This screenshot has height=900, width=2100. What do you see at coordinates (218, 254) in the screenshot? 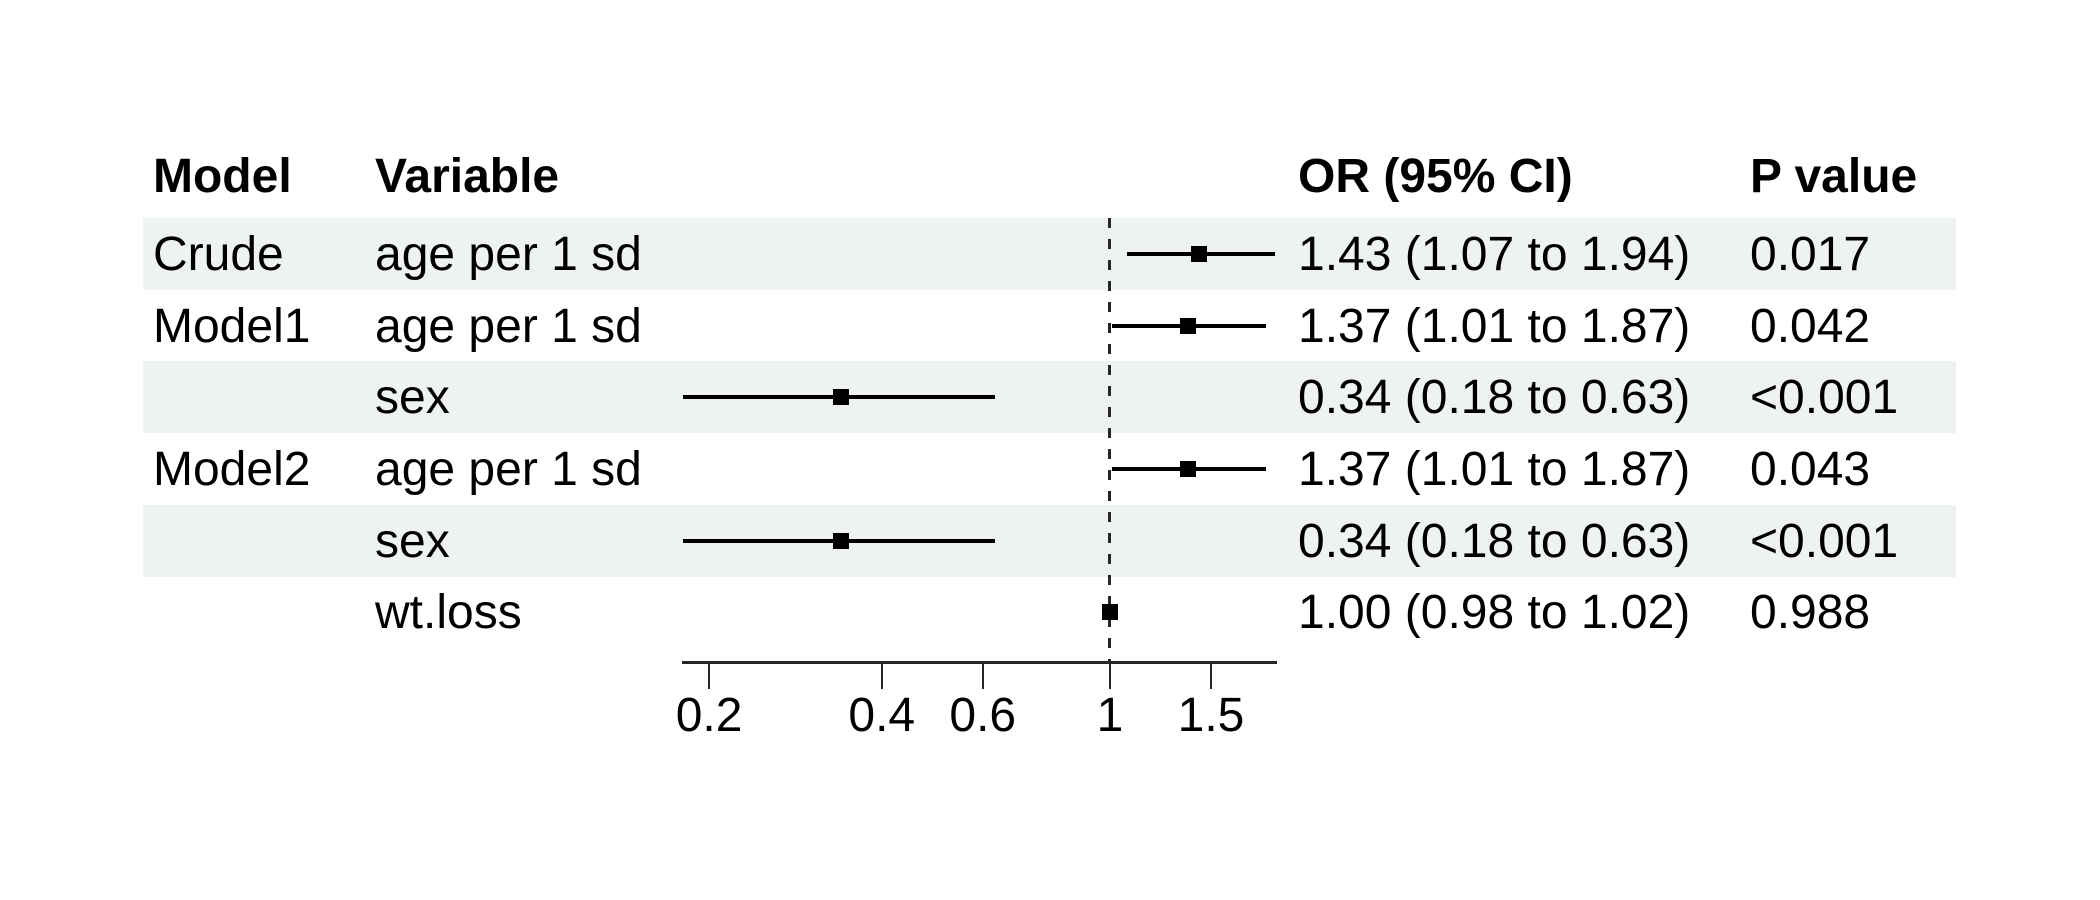
I see `cell-model: Crude` at bounding box center [218, 254].